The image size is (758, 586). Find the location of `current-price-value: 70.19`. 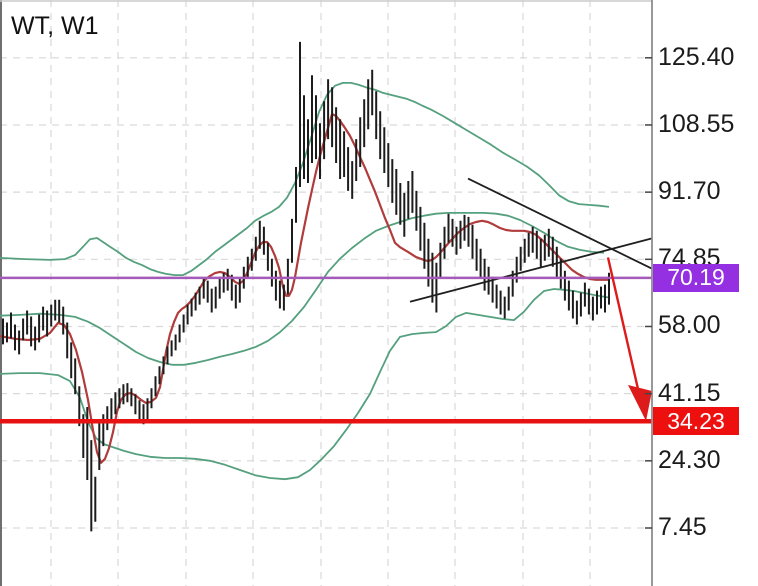

current-price-value: 70.19 is located at coordinates (696, 277).